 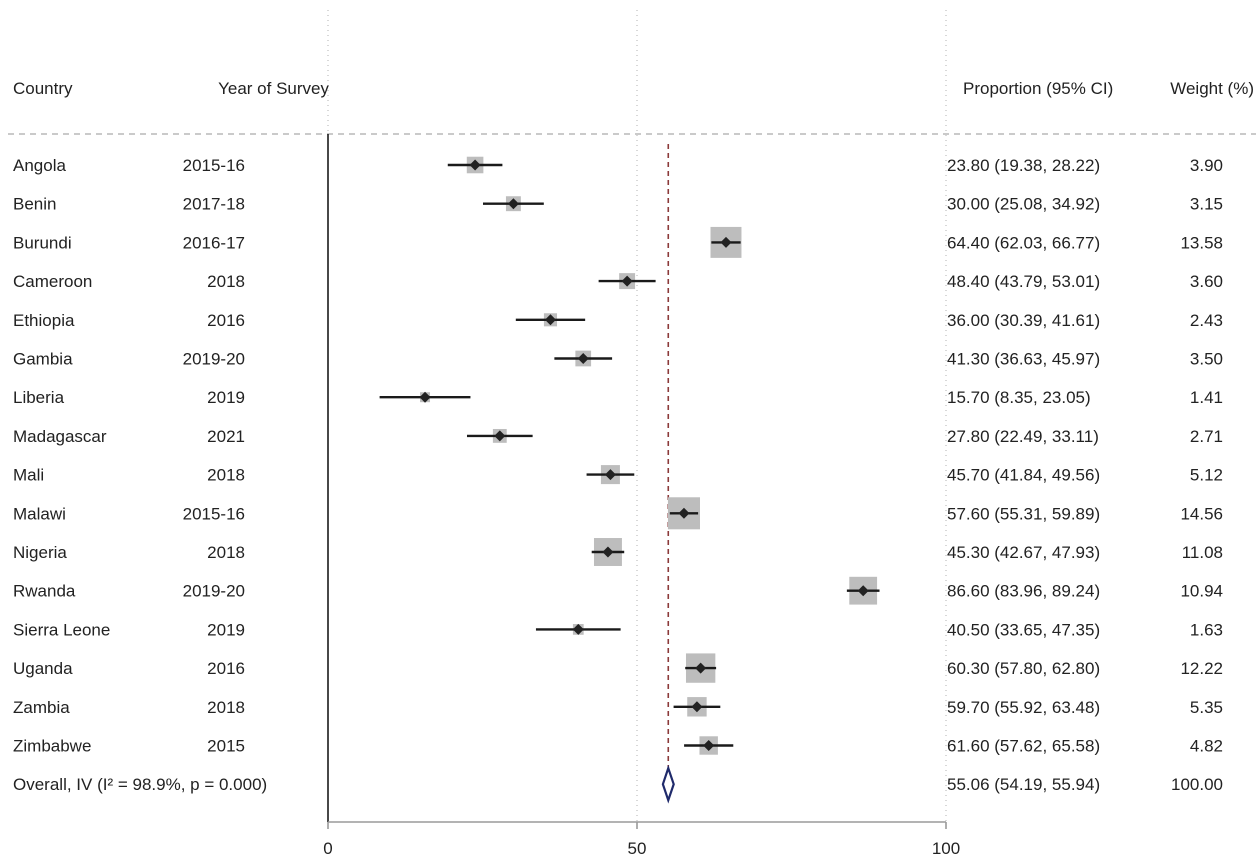 I want to click on year-label: 2017-18, so click(x=214, y=204).